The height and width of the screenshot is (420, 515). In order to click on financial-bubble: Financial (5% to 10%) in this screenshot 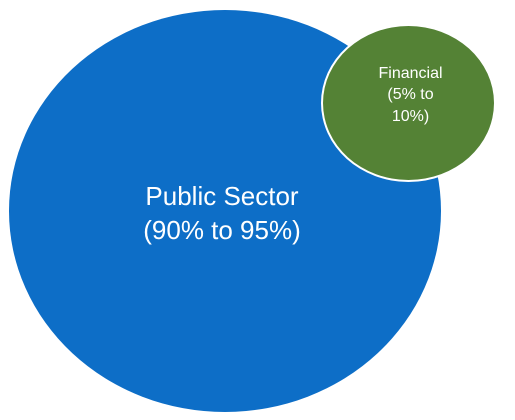, I will do `click(408, 103)`.